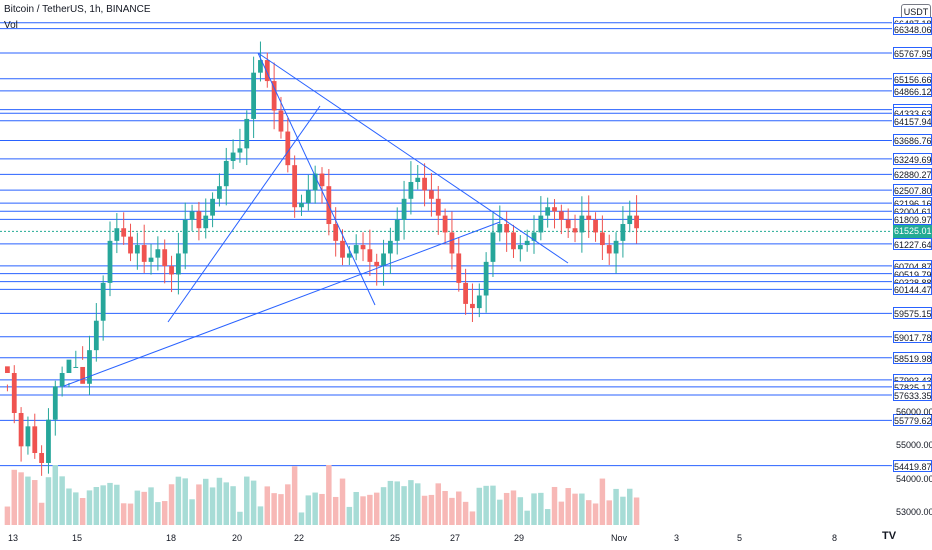 This screenshot has height=550, width=932. What do you see at coordinates (912, 190) in the screenshot?
I see `price-level-label: 62507.80` at bounding box center [912, 190].